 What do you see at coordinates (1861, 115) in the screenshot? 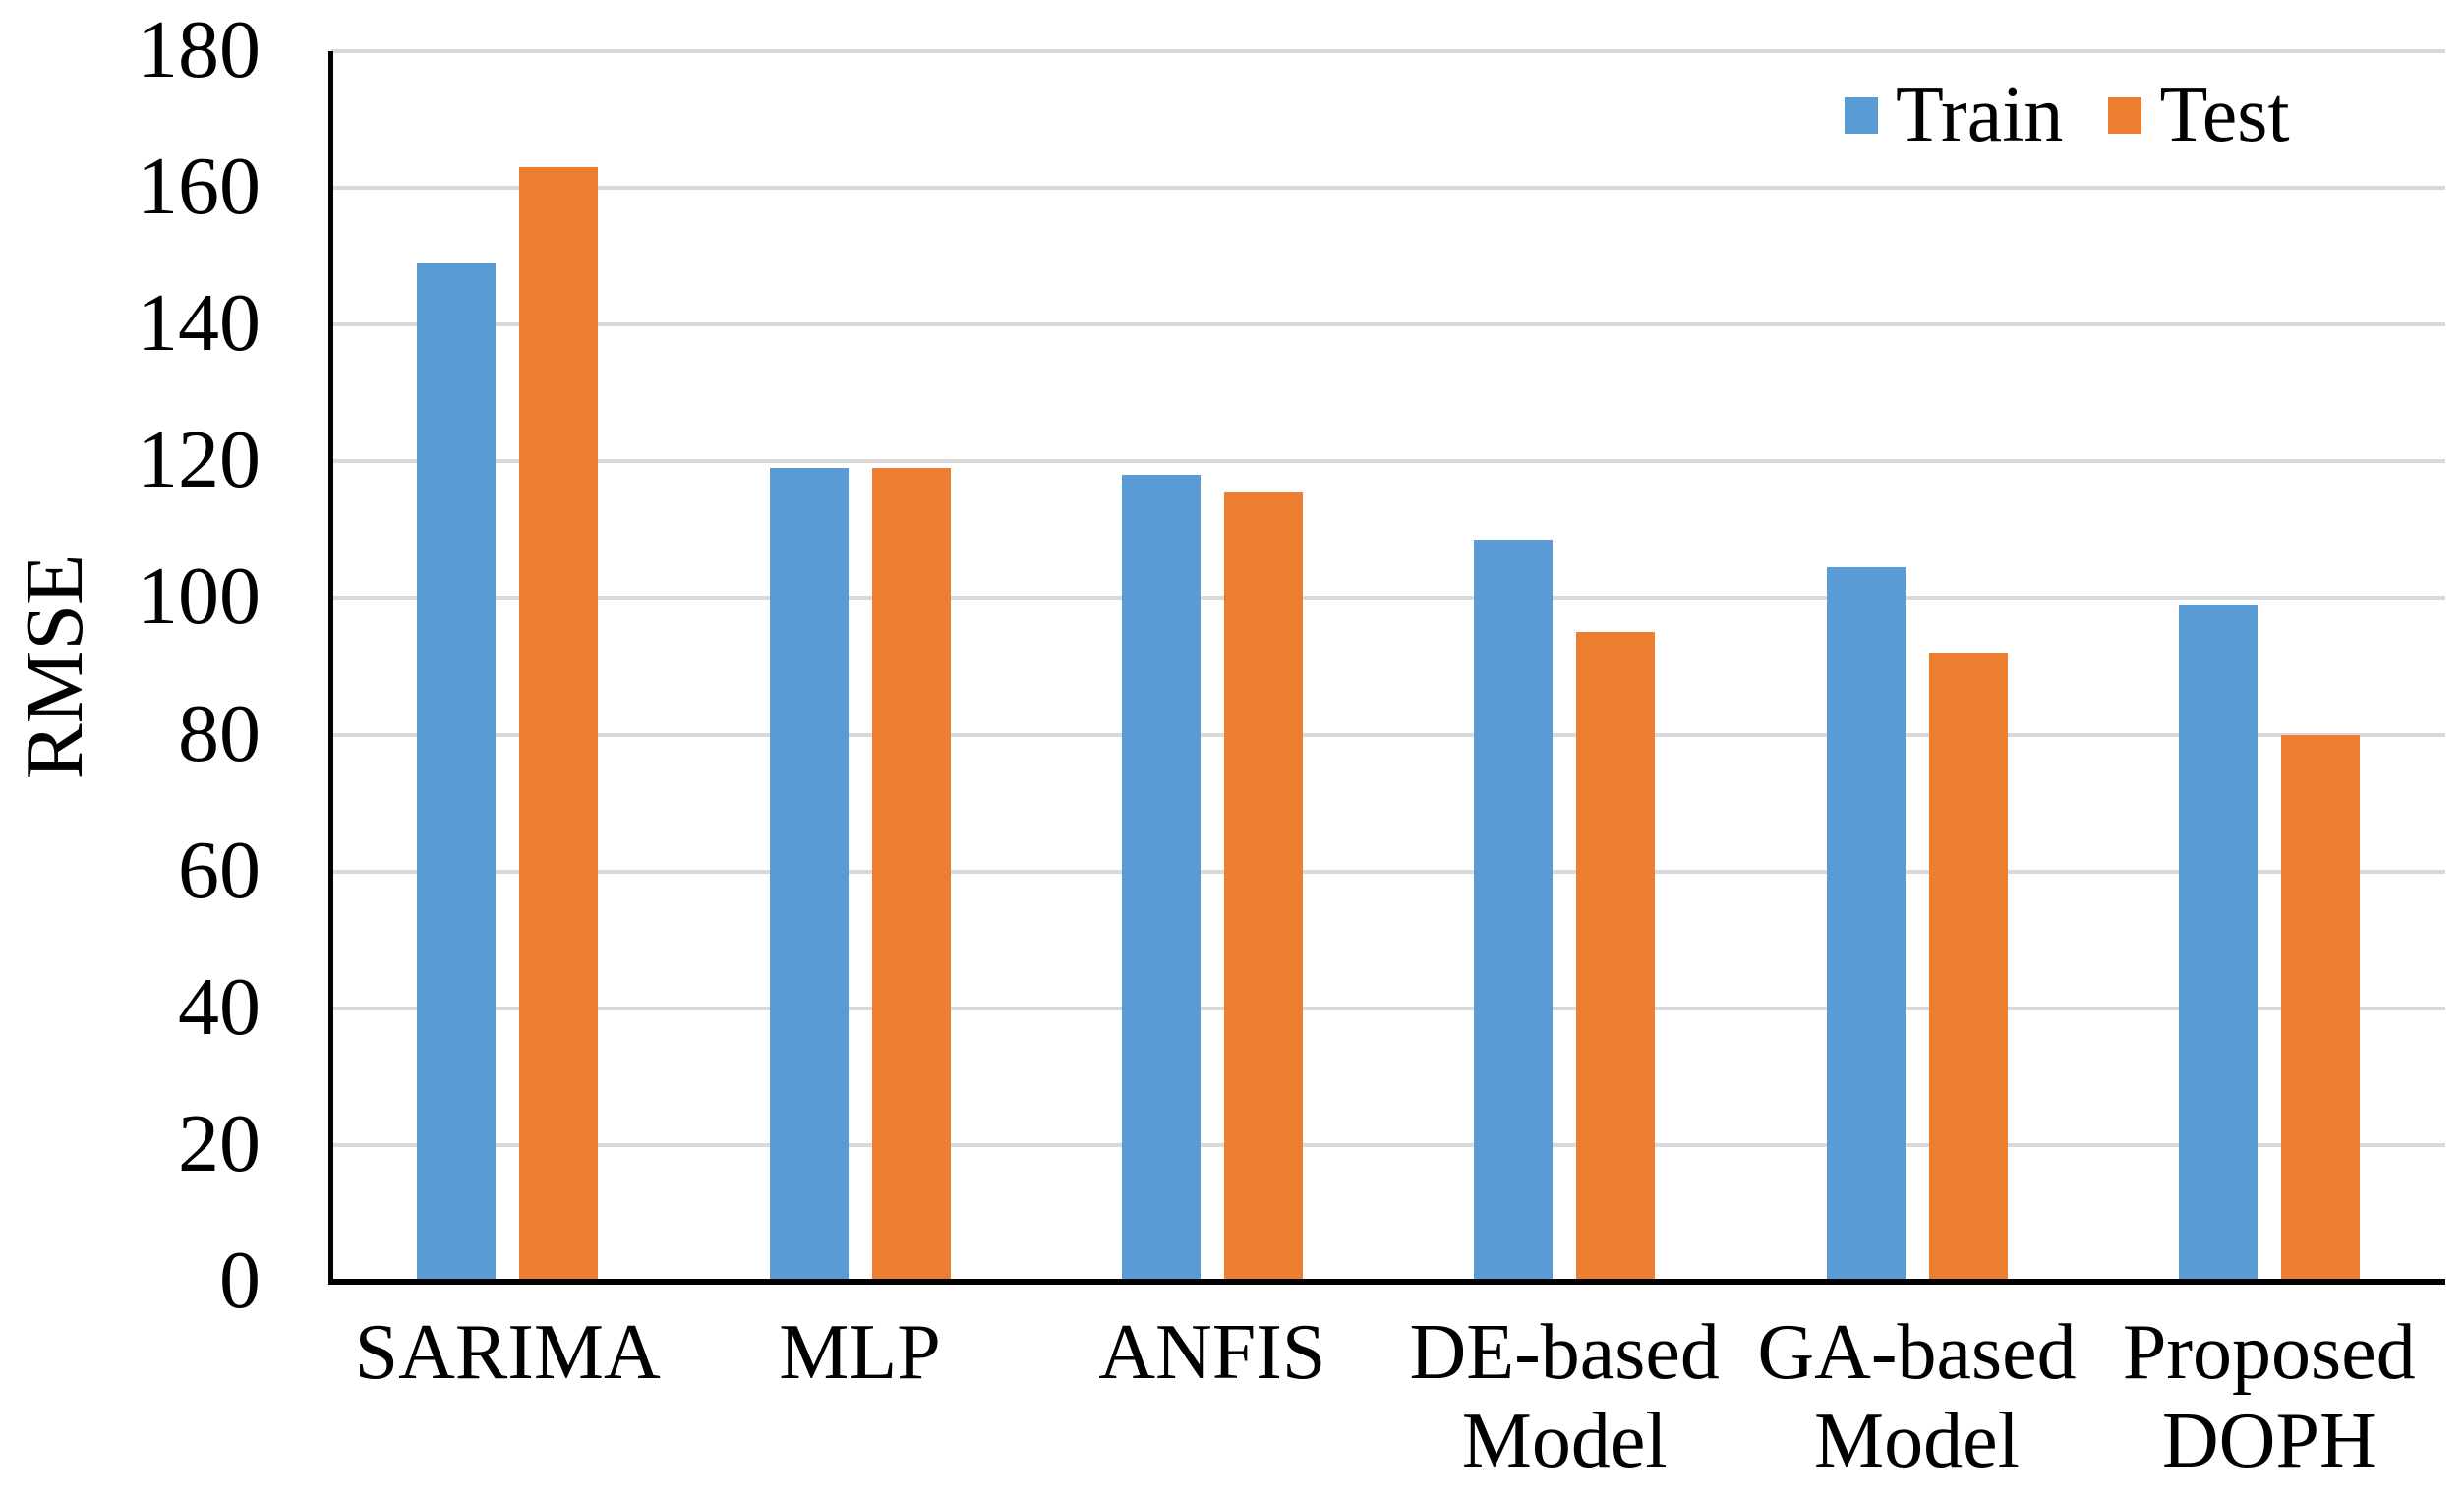
I see `legend-swatch-train` at bounding box center [1861, 115].